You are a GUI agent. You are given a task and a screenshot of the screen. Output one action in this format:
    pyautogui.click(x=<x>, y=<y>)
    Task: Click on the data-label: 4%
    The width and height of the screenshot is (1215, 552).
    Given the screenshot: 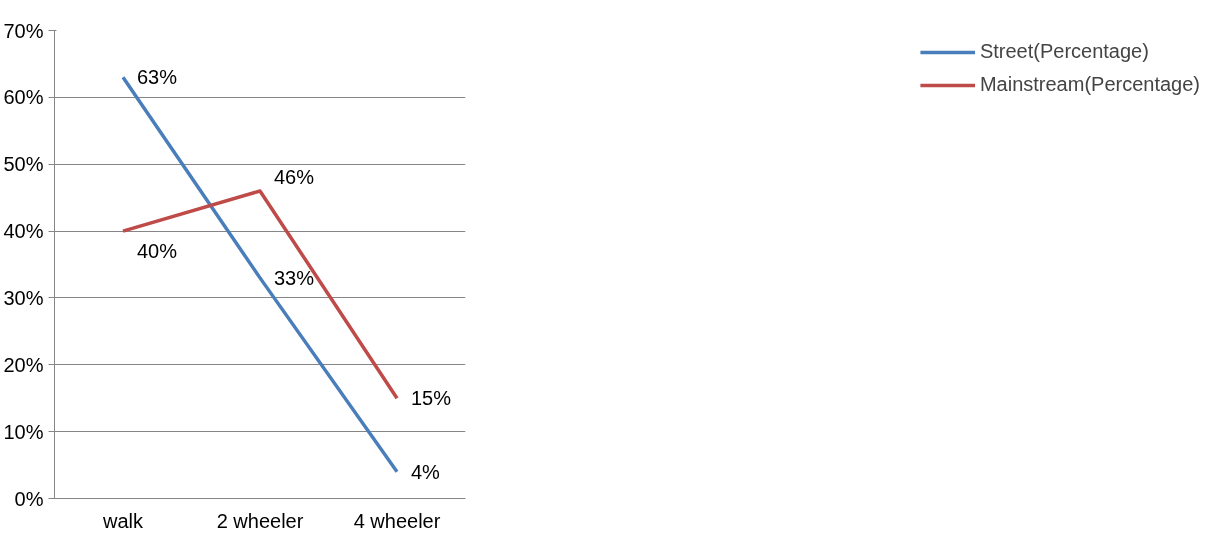 What is the action you would take?
    pyautogui.click(x=426, y=471)
    